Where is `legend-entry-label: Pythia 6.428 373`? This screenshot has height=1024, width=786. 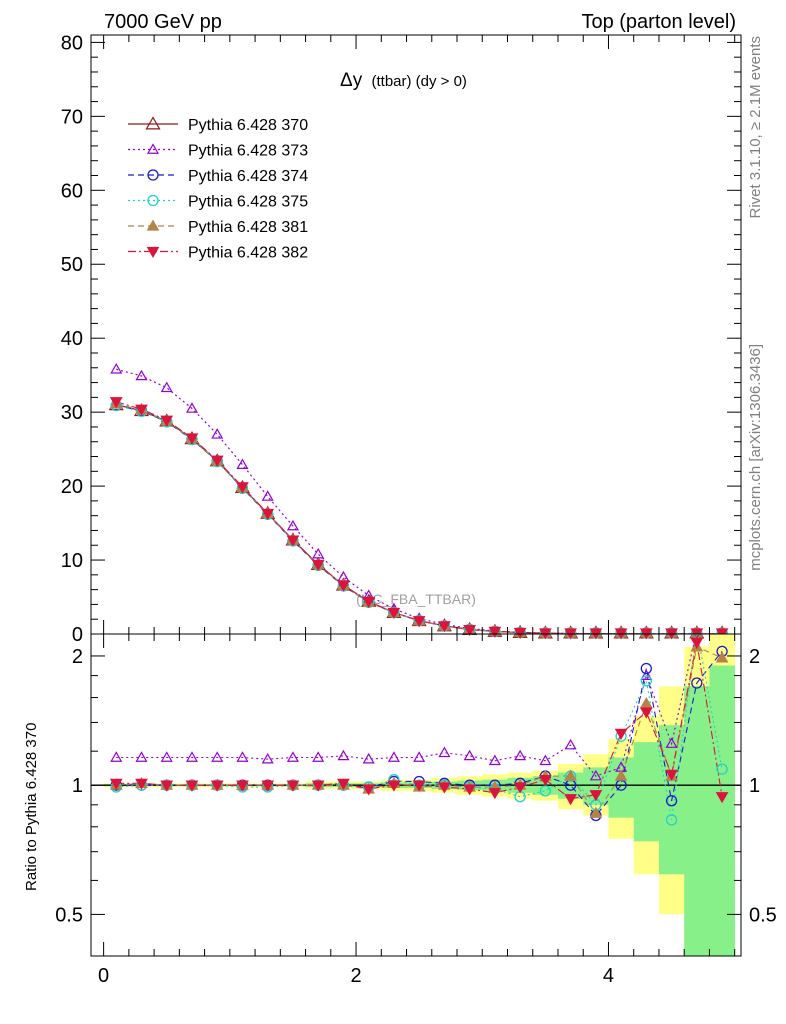
legend-entry-label: Pythia 6.428 373 is located at coordinates (248, 151).